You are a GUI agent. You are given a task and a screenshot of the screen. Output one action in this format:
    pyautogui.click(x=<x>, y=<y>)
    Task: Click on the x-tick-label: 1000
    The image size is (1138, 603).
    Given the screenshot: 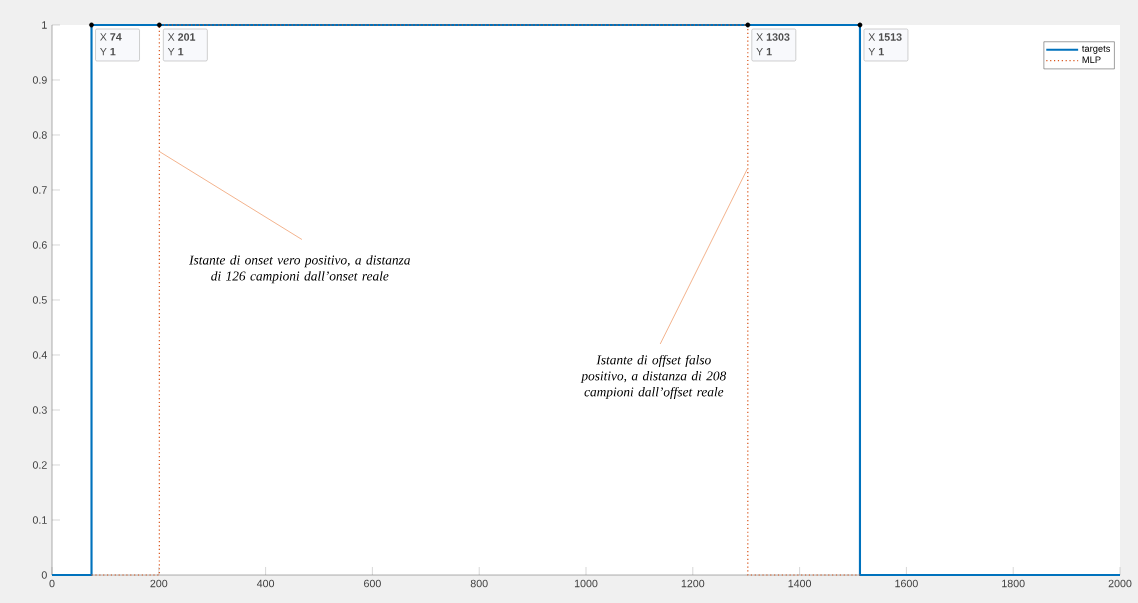 What is the action you would take?
    pyautogui.click(x=586, y=583)
    